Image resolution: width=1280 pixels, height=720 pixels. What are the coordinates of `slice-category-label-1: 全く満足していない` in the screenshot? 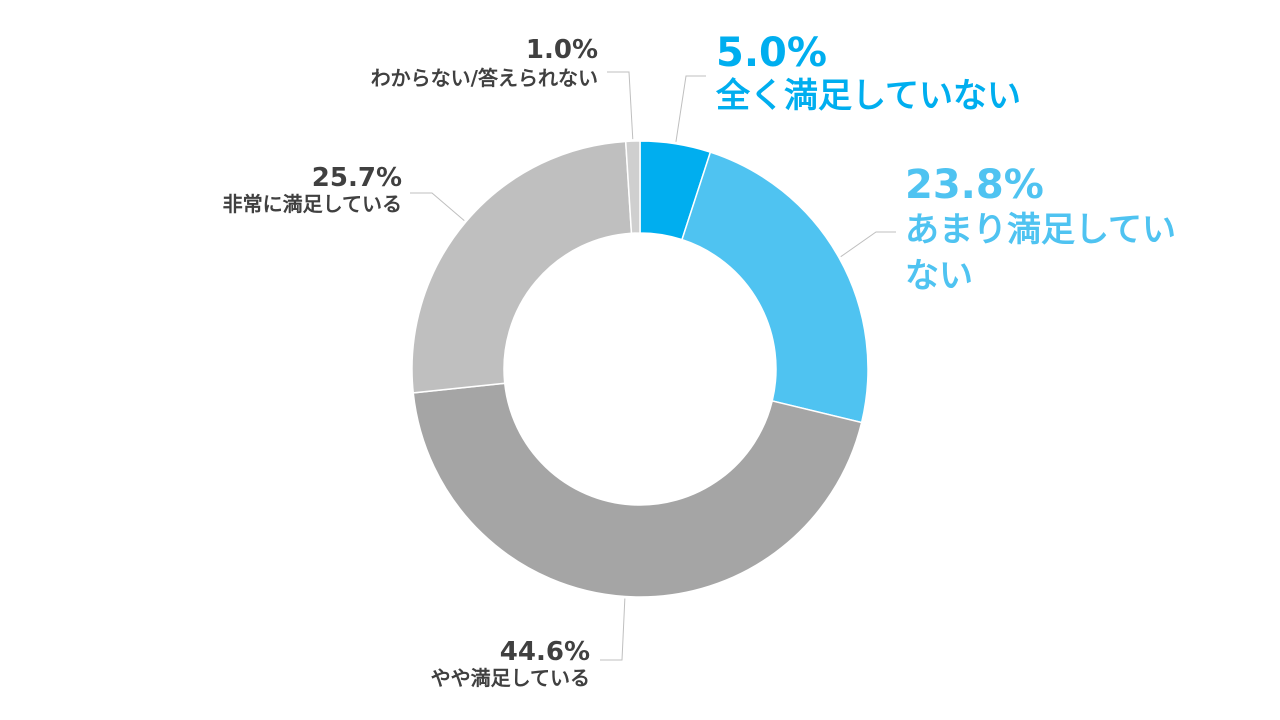 It's located at (868, 96).